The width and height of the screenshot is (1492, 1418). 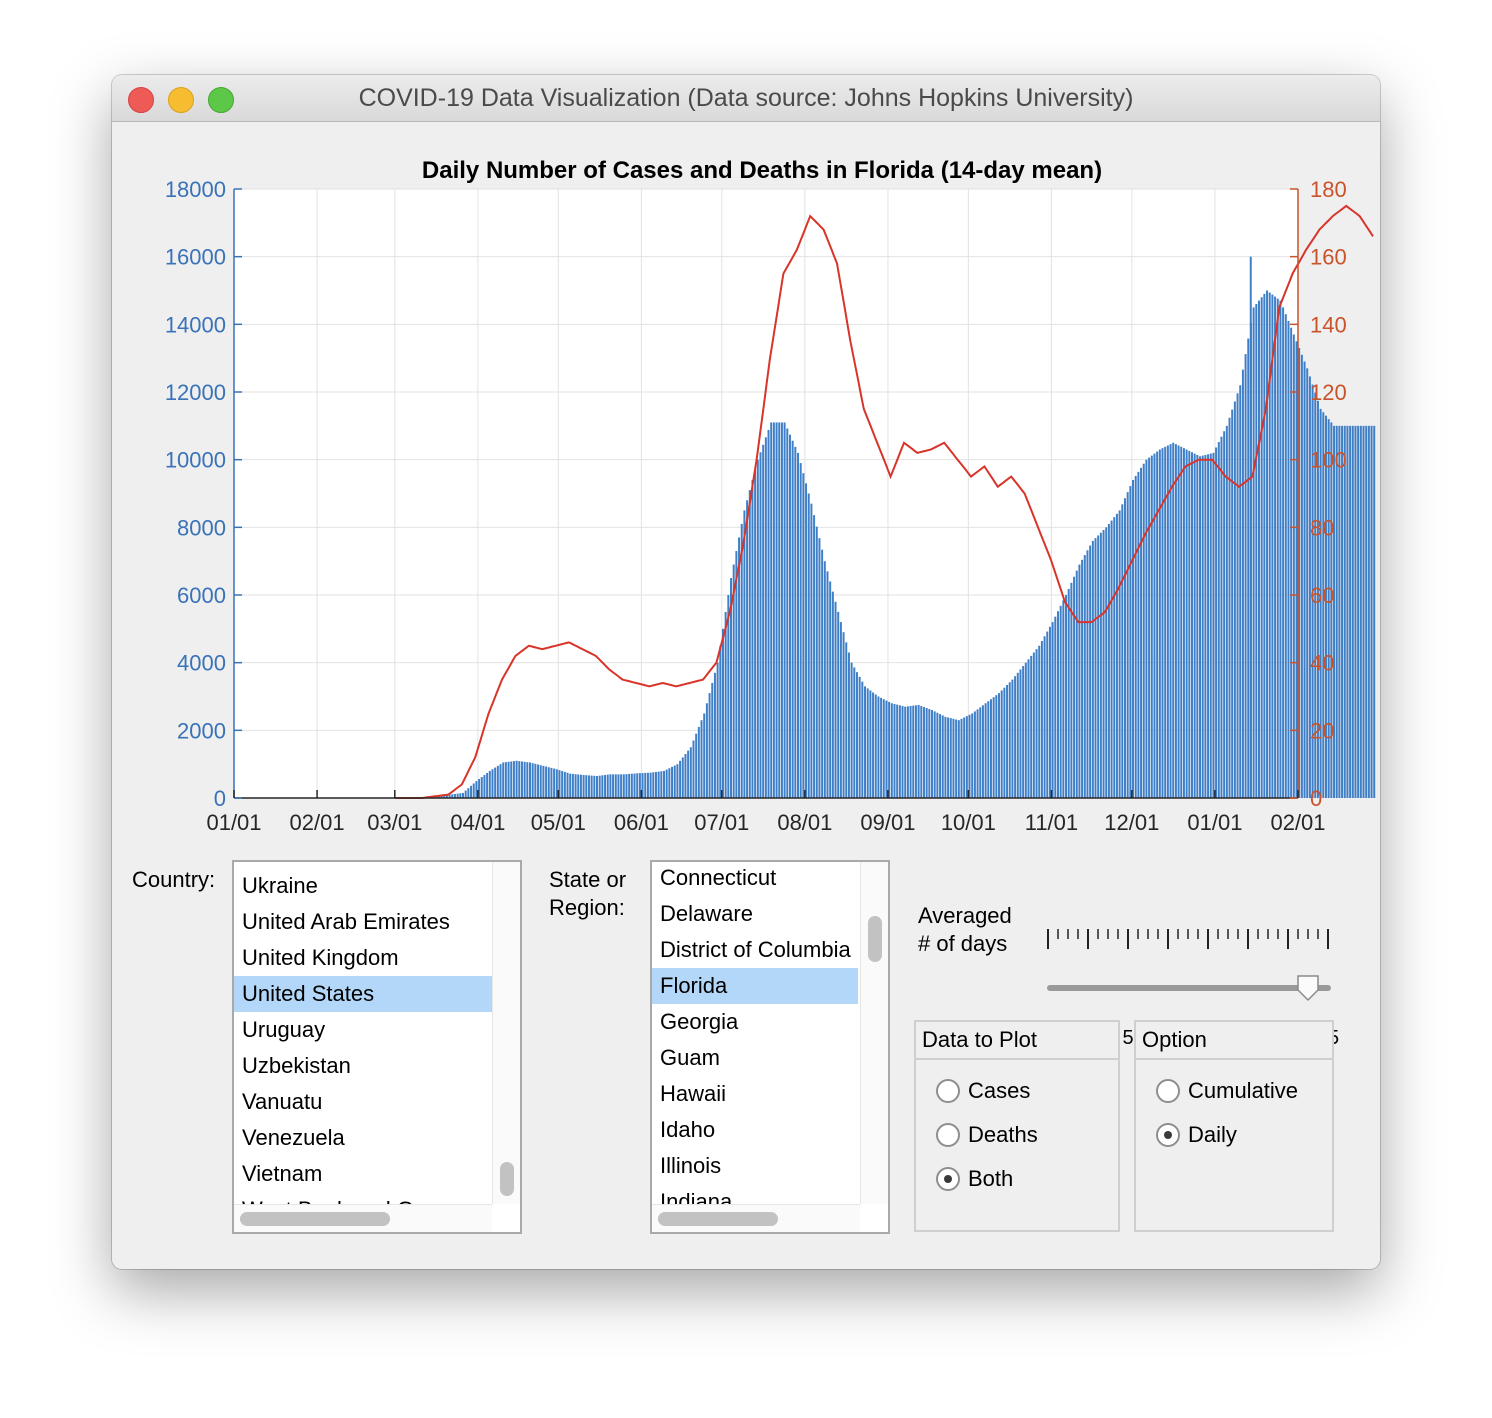 I want to click on country-horizontal-scrollbar, so click(x=363, y=1218).